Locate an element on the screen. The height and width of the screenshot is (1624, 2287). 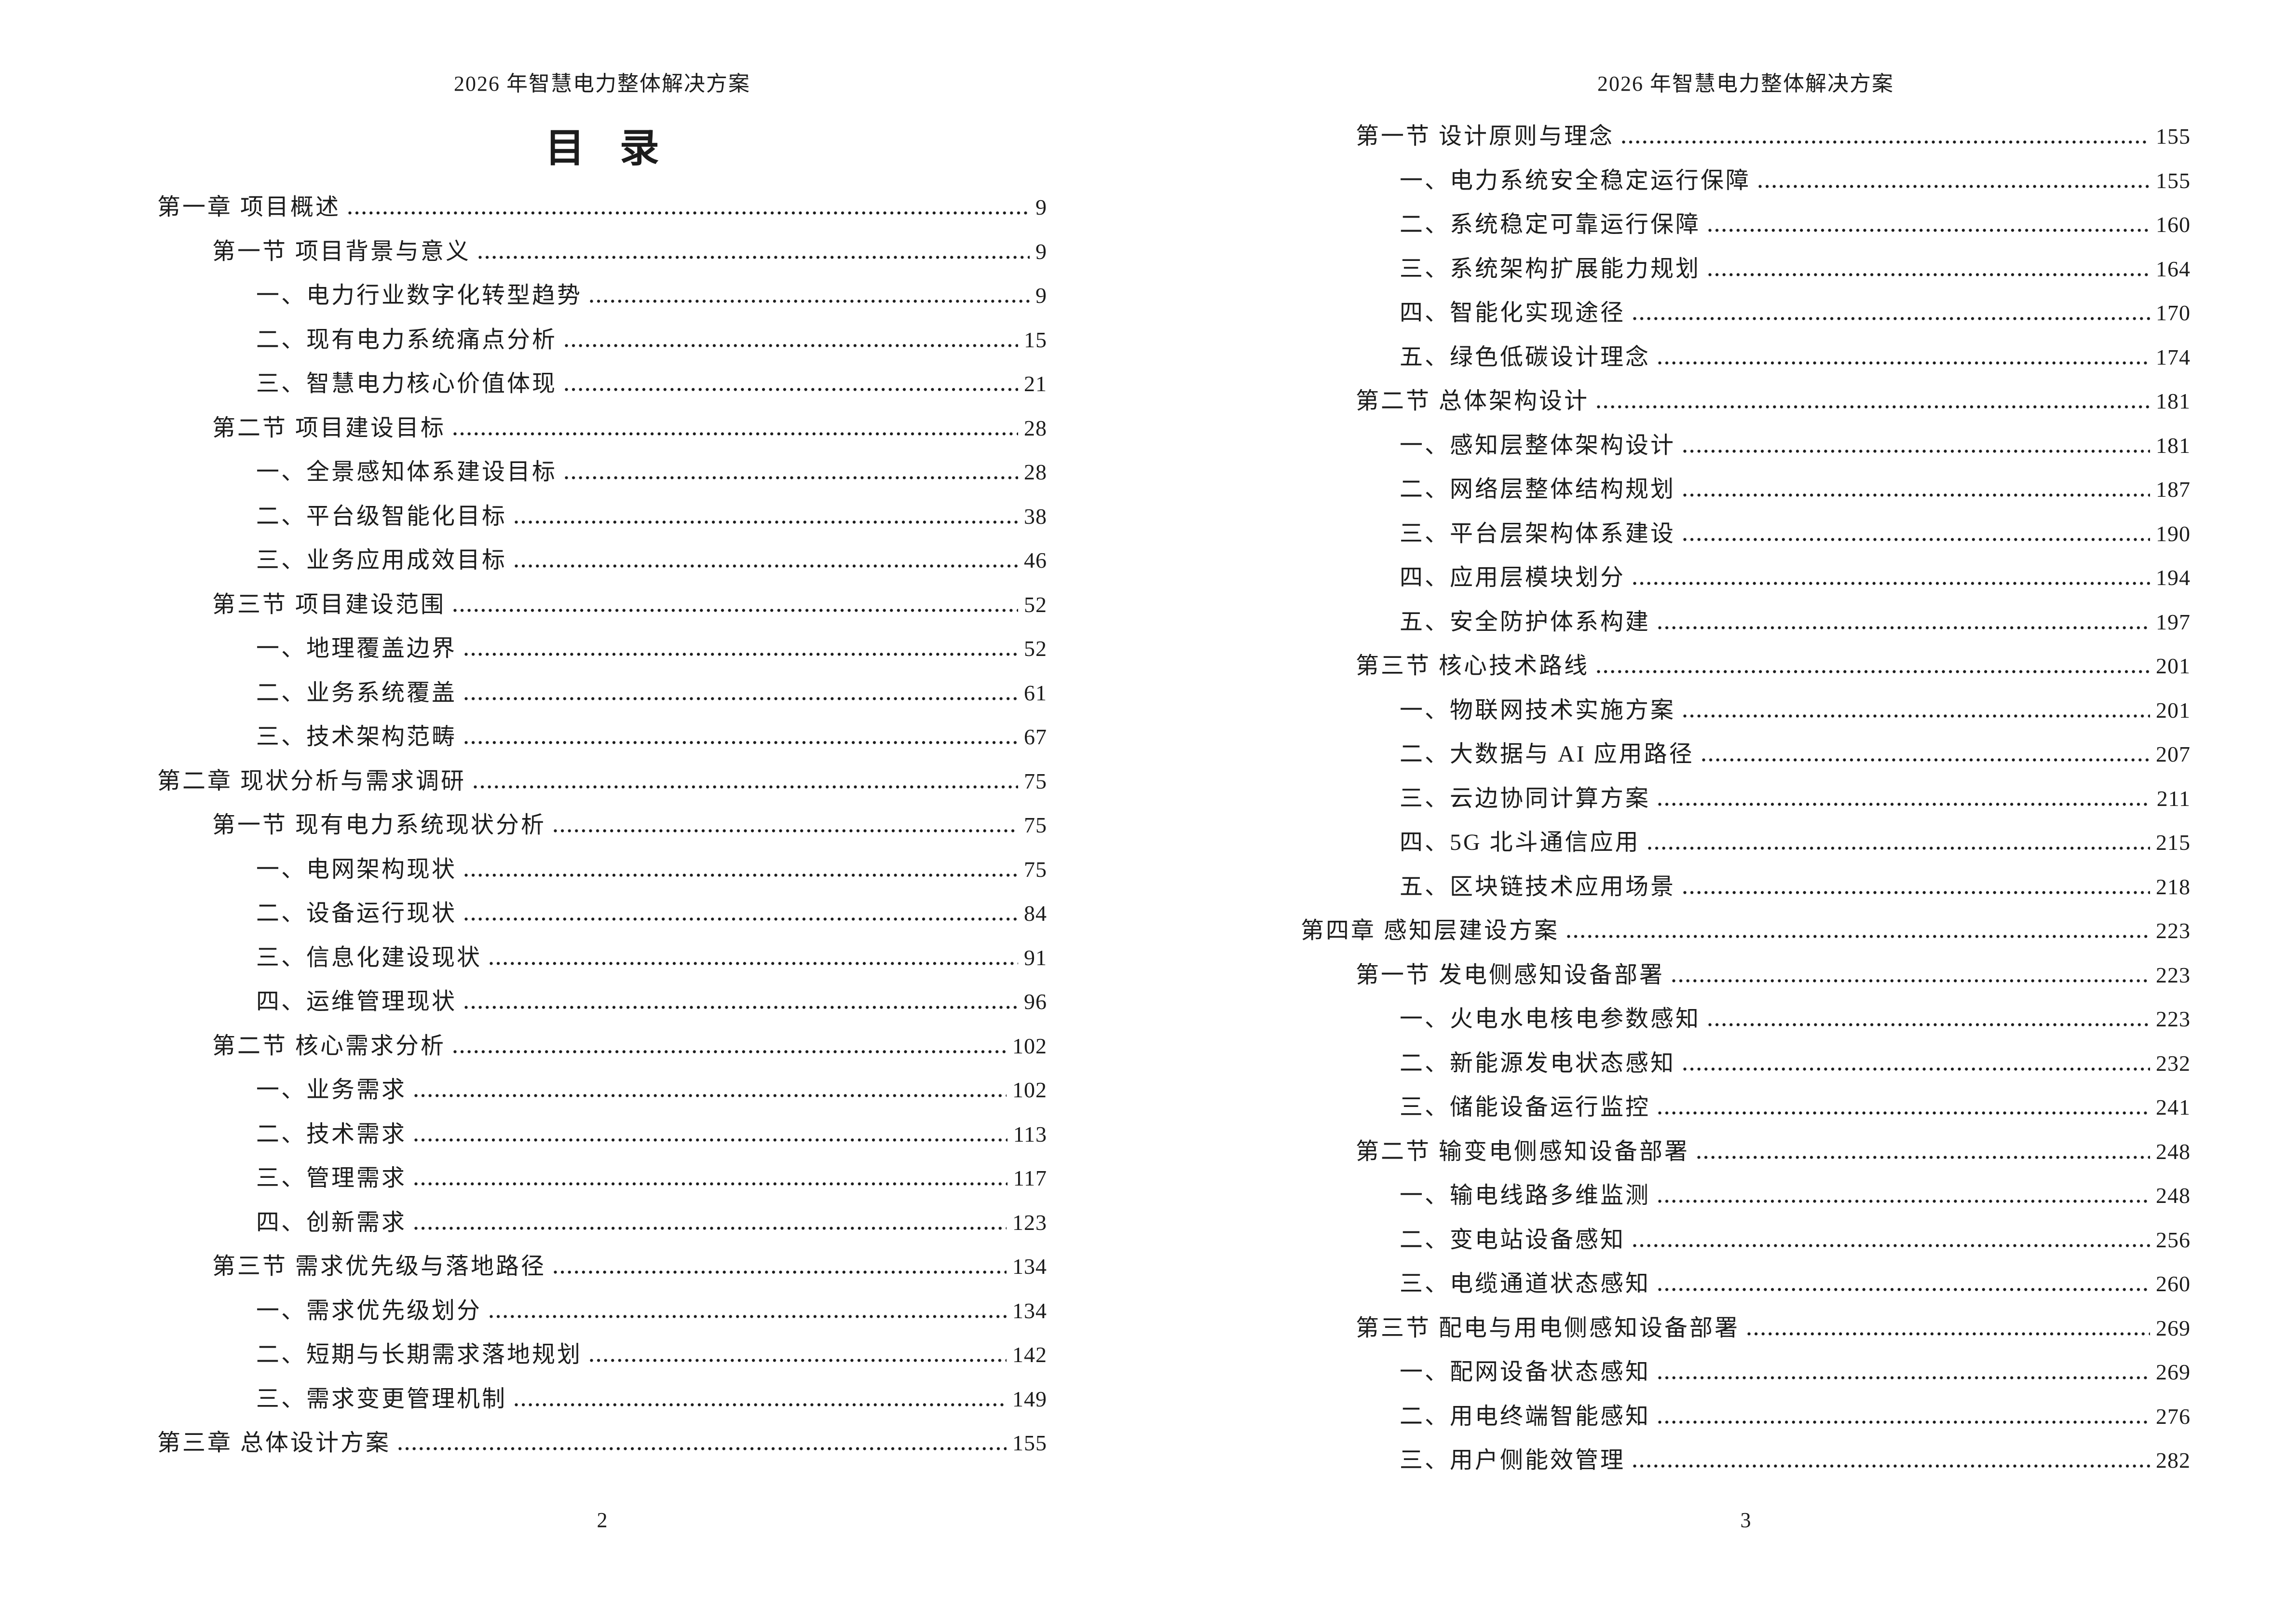
toc-entry-label: 二、新能源发电状态感知 is located at coordinates (1538, 1063).